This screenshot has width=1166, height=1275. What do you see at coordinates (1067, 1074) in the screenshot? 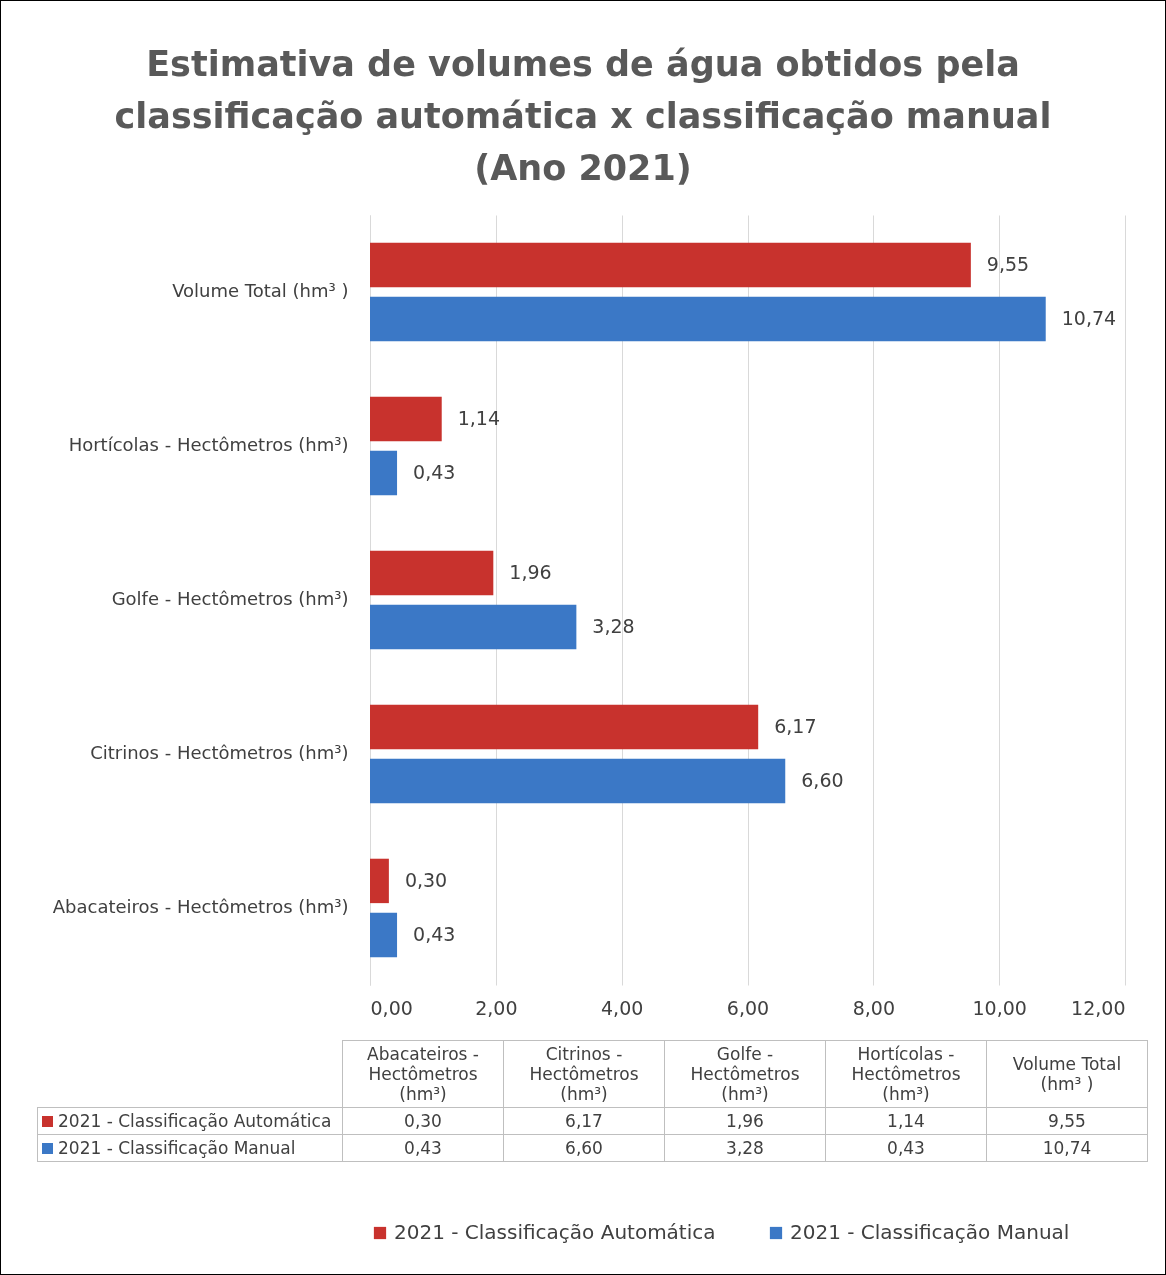
I see `category-label: Volume Total (hm³ )` at bounding box center [1067, 1074].